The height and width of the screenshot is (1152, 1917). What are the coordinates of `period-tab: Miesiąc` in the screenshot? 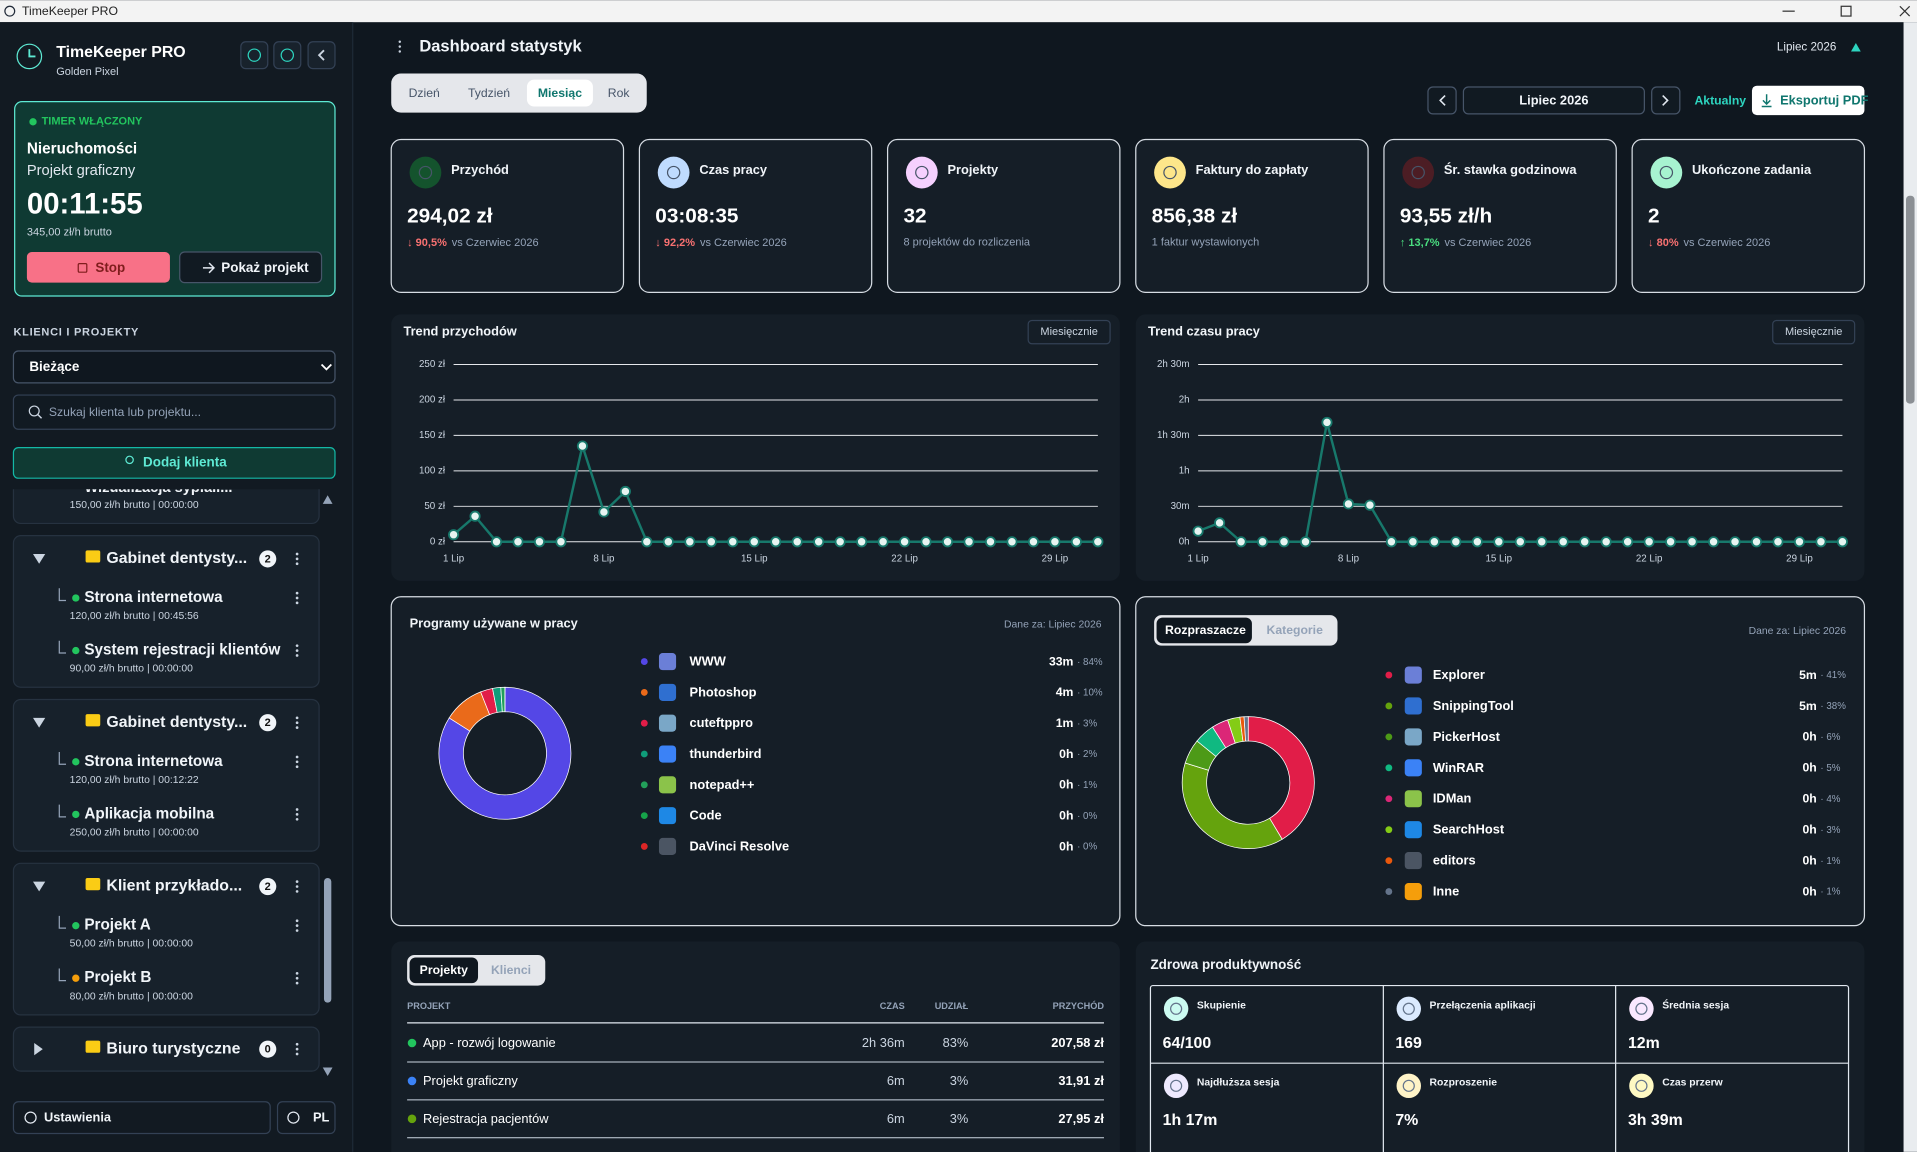 It's located at (560, 93).